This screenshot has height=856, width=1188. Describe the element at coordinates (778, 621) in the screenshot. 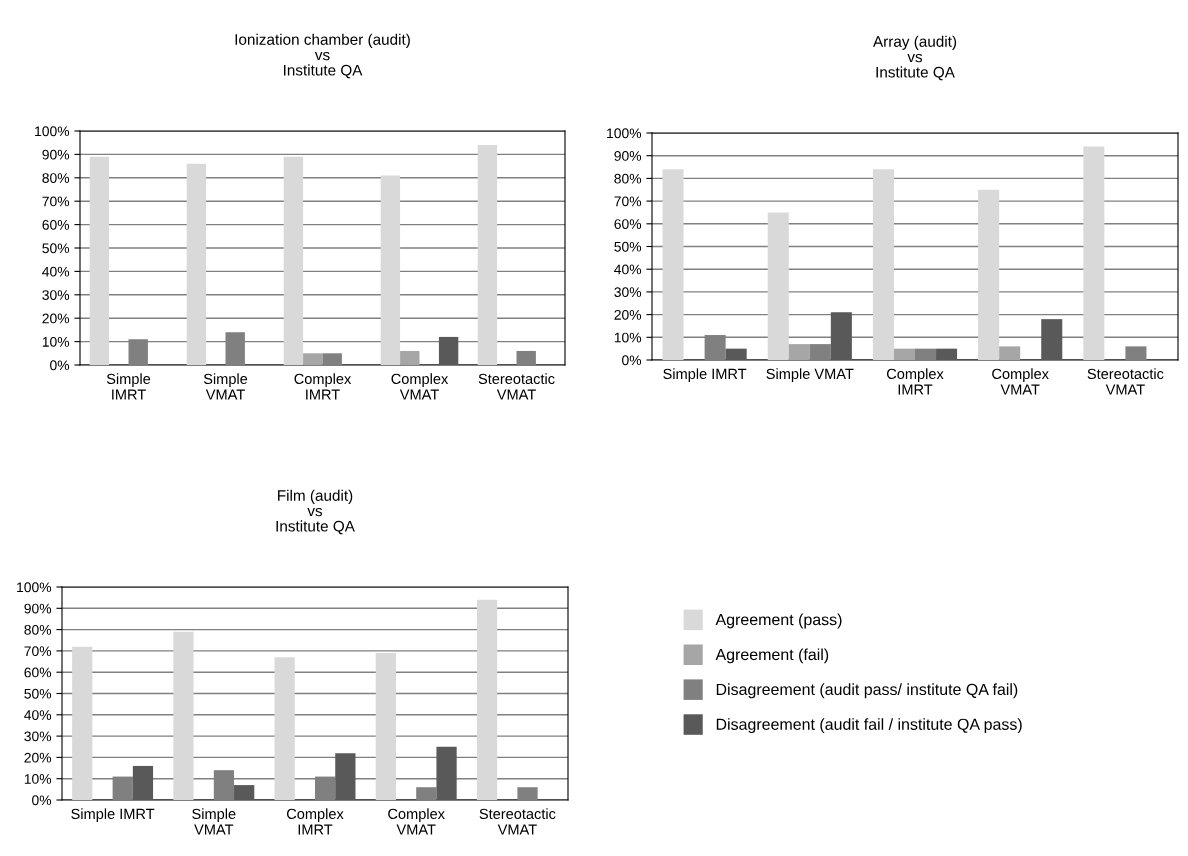

I see `legend-label: Agreement (pass)` at that location.